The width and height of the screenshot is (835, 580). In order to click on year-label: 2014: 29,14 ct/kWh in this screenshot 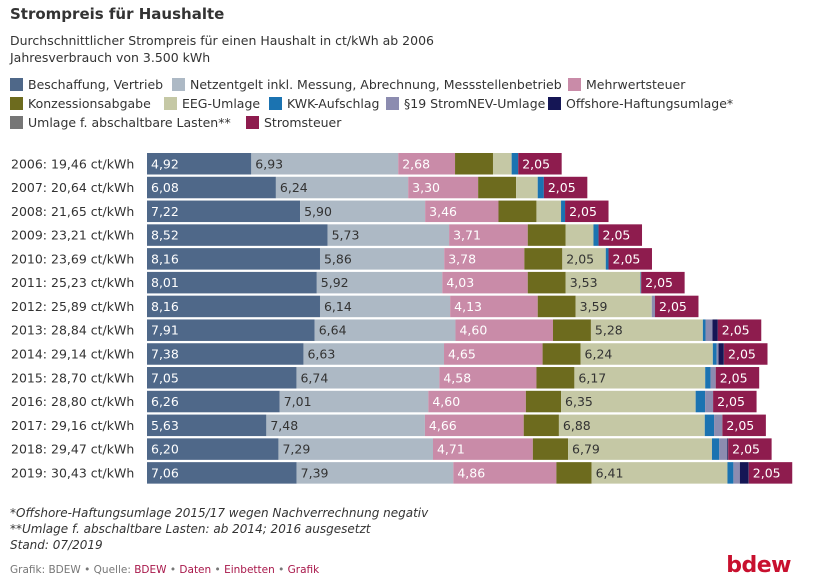, I will do `click(72, 353)`.